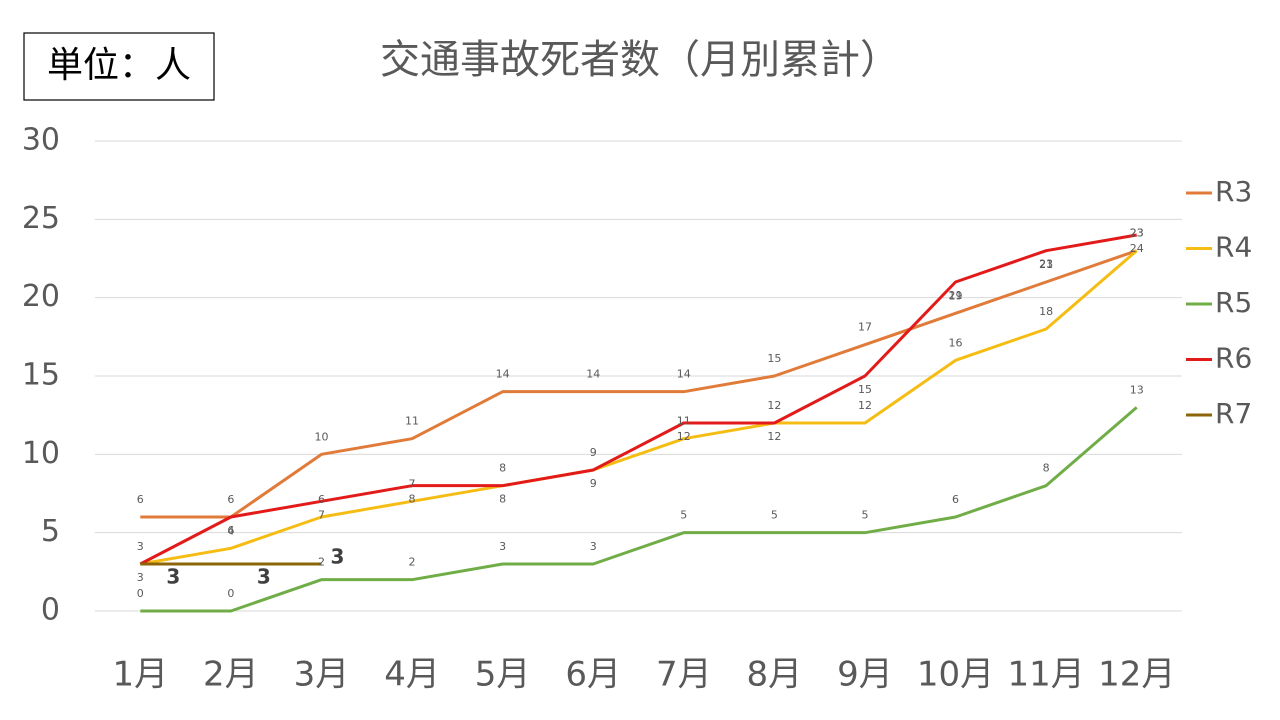 This screenshot has height=720, width=1280. I want to click on x-tick-label: 6月, so click(593, 675).